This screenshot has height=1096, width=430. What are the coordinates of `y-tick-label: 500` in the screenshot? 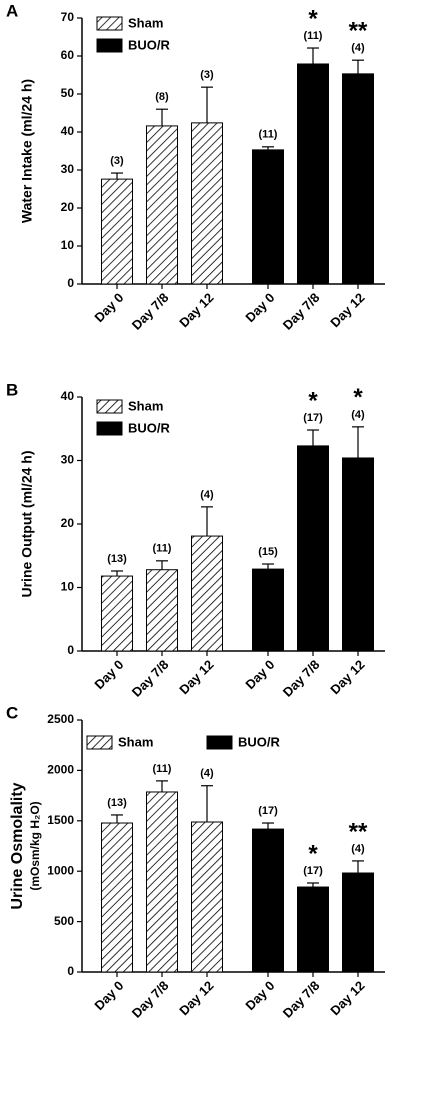 It's located at (64, 921).